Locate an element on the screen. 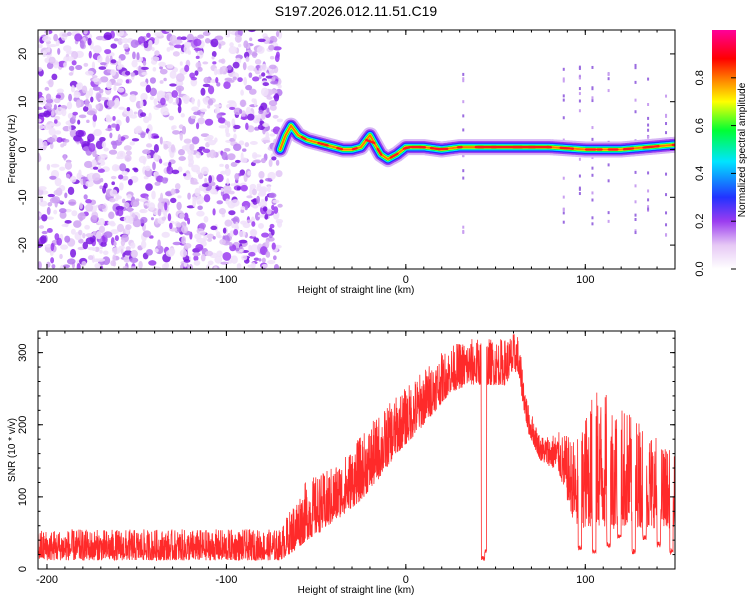  ridge-hotspot is located at coordinates (323, 144).